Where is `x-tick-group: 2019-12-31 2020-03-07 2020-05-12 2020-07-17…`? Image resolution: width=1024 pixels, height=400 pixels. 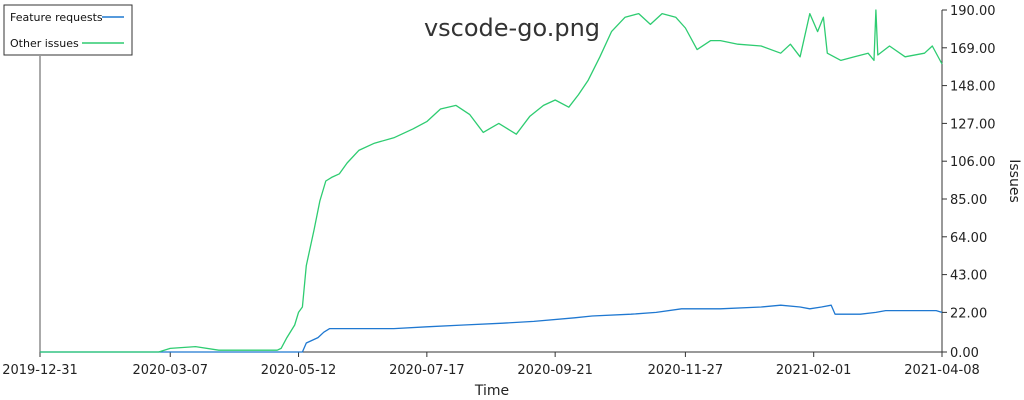 x-tick-group: 2019-12-31 2020-03-07 2020-05-12 2020-07-17… is located at coordinates (491, 365).